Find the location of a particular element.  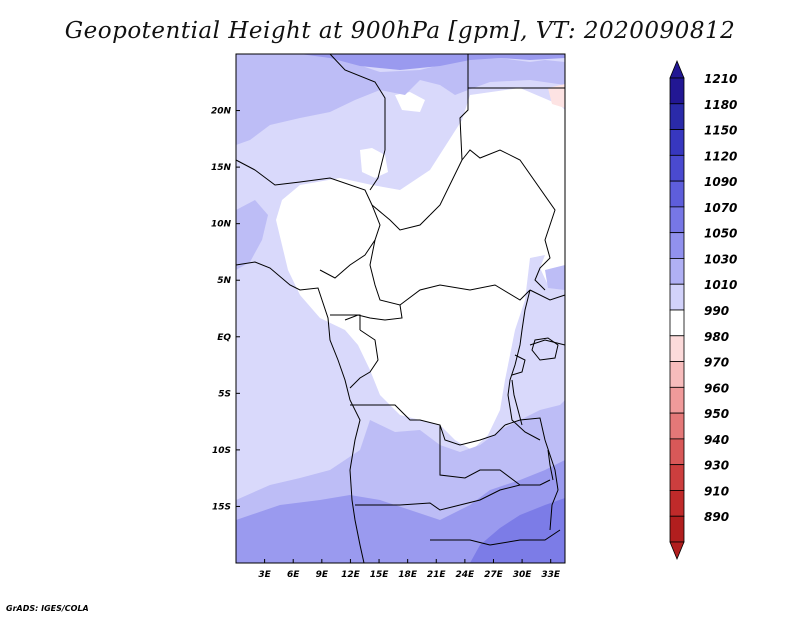

lake-victoria is located at coordinates (545, 349).